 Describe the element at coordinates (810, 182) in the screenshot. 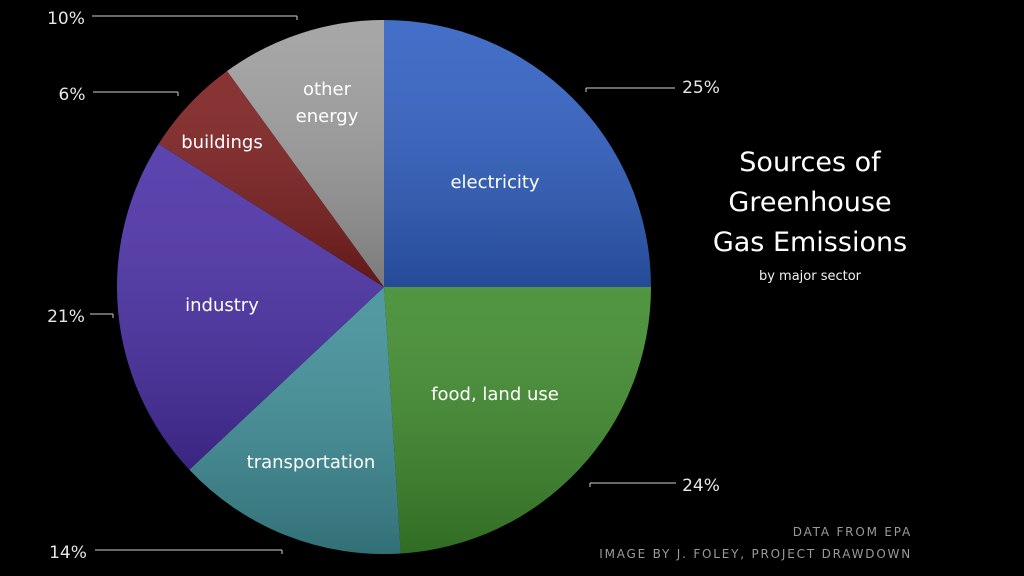

I see `chart-title-line-1: Sources of Greenhouse` at that location.